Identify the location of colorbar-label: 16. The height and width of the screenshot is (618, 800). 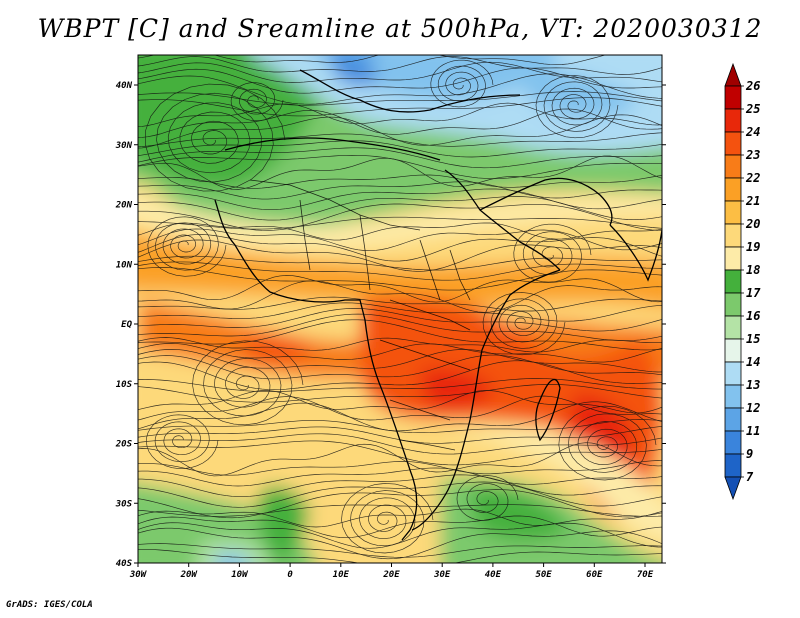
(753, 316).